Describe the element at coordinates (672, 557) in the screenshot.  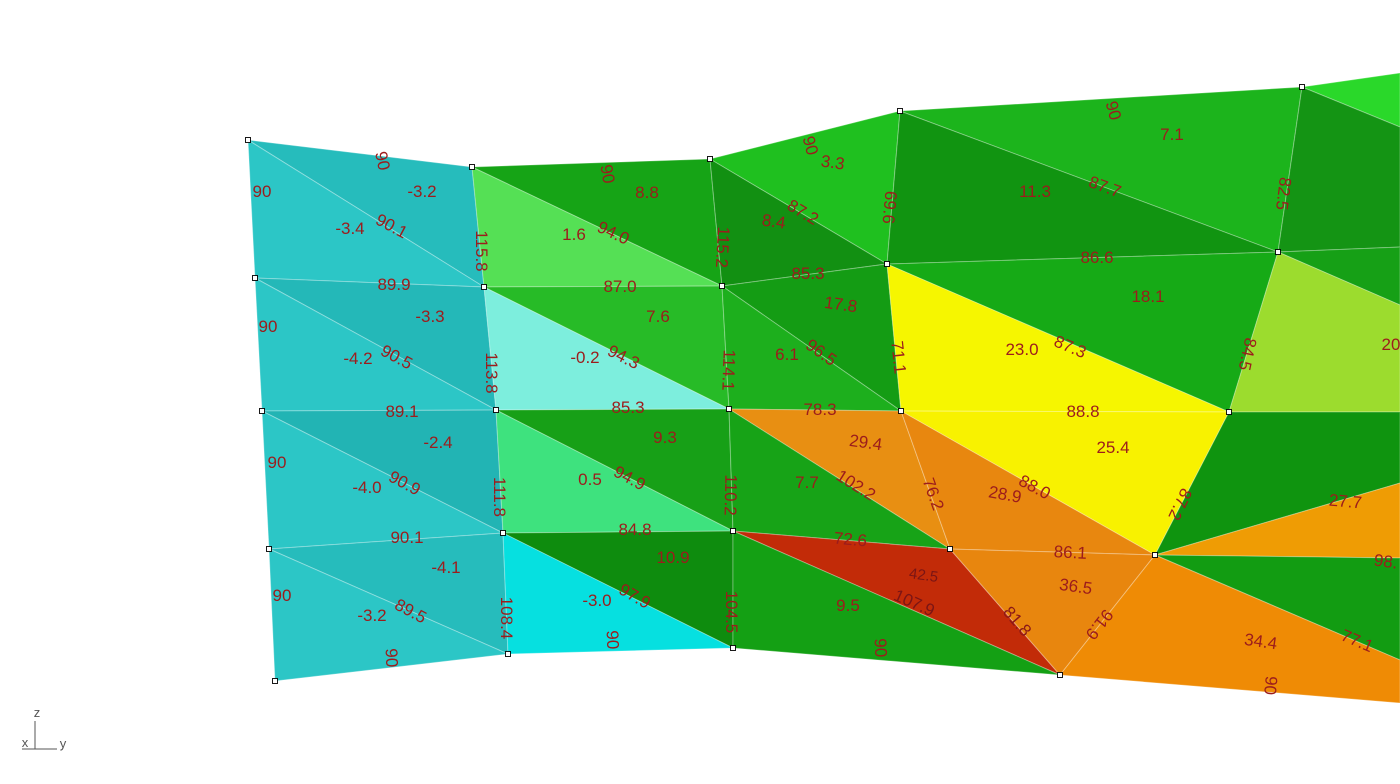
I see `element-value-label: 10.9` at that location.